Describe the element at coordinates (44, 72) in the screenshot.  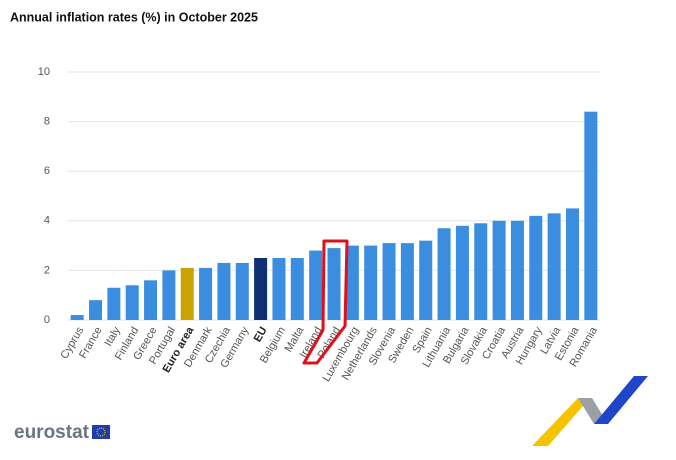
I see `y-tick-label: 10` at that location.